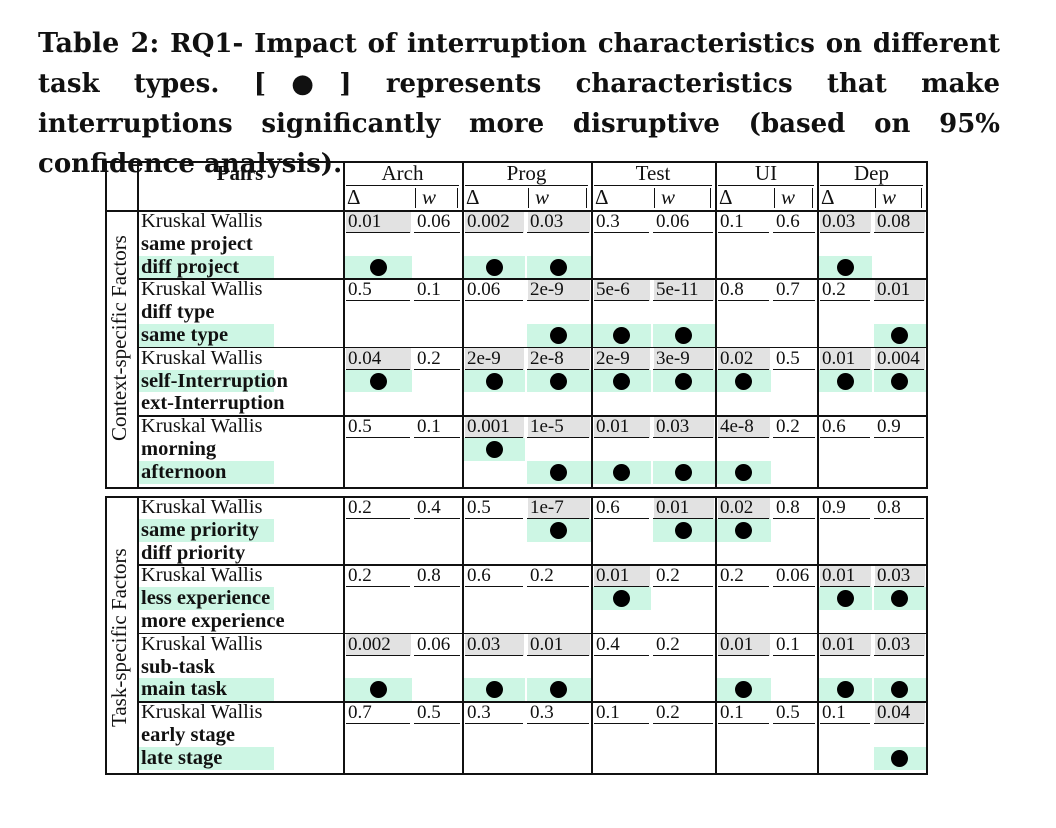 This screenshot has height=828, width=1056. I want to click on p-value-cell: 0.8, so click(889, 507).